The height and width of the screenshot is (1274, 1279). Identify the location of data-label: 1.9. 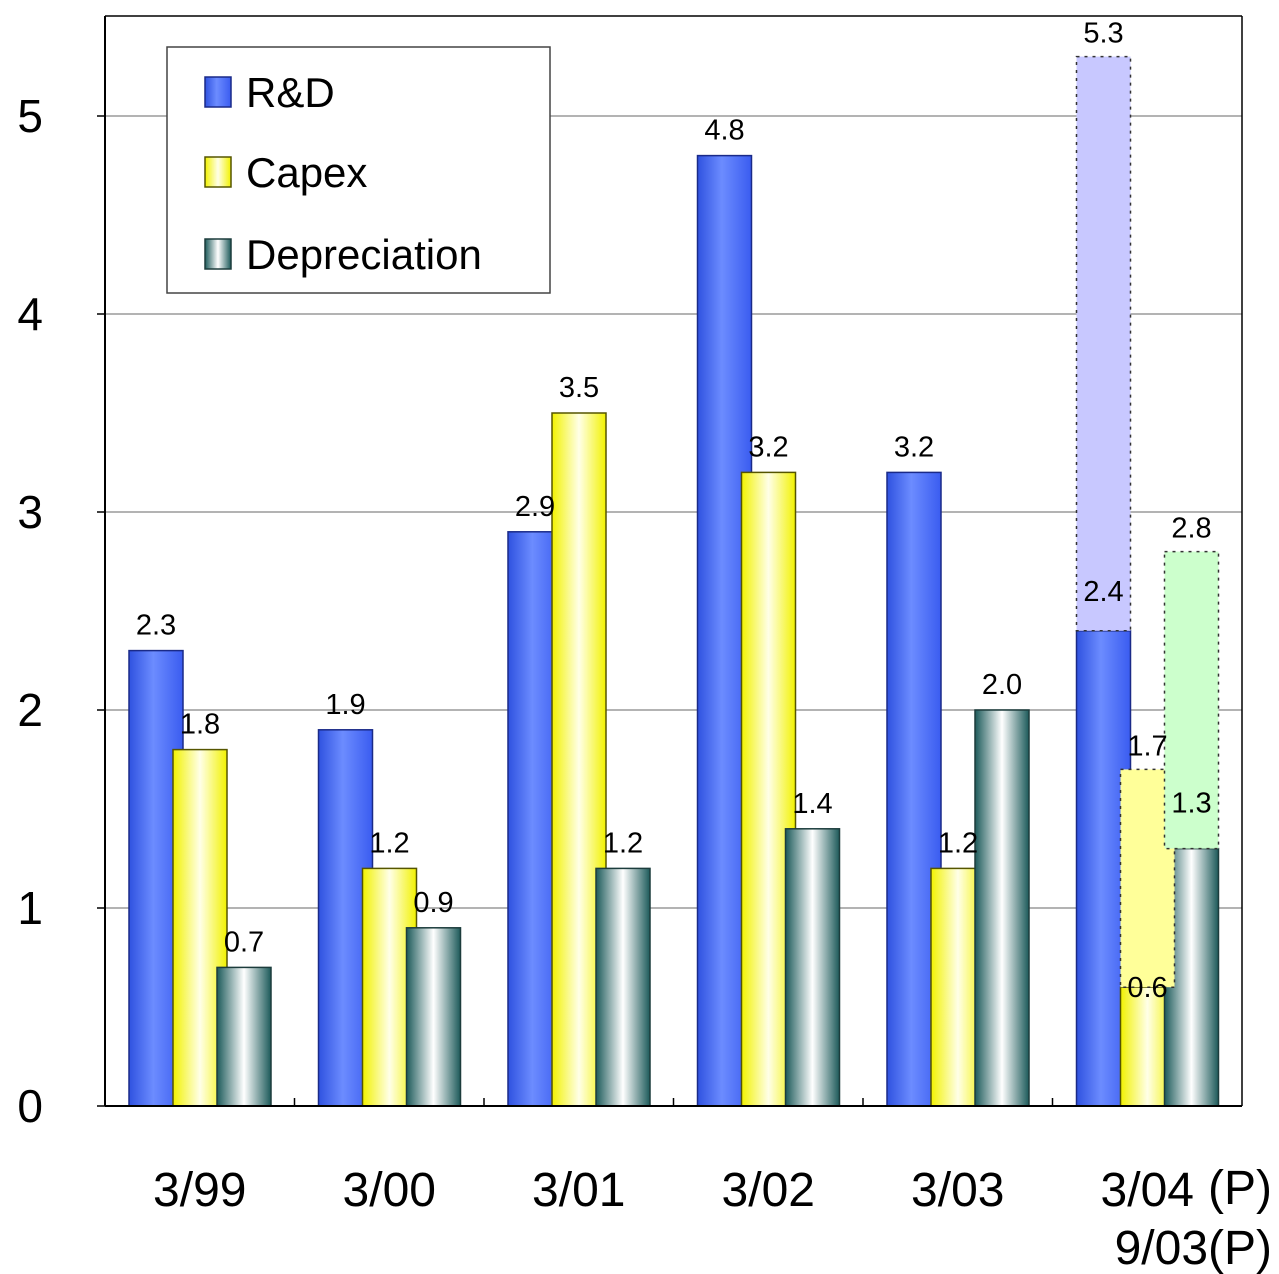
(345, 705).